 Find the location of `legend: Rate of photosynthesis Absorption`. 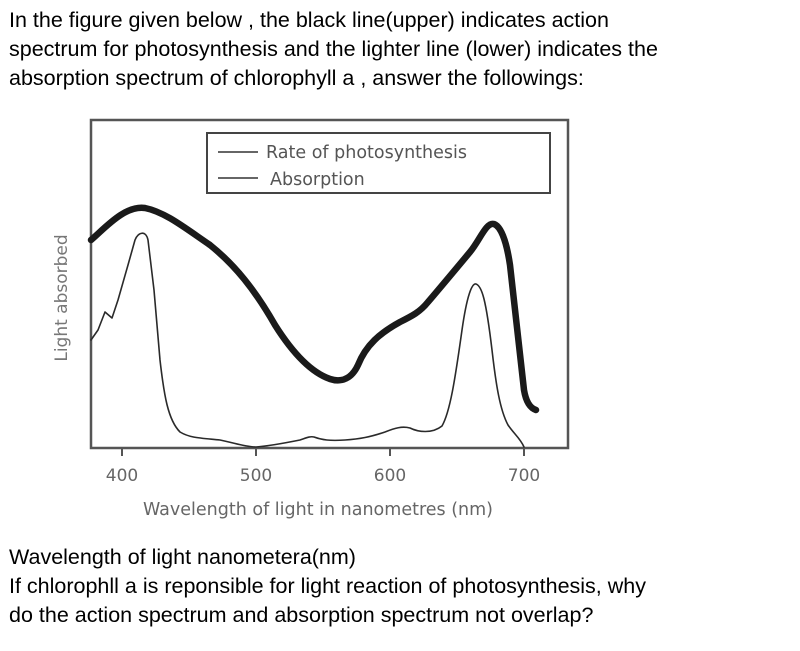

legend: Rate of photosynthesis Absorption is located at coordinates (378, 163).